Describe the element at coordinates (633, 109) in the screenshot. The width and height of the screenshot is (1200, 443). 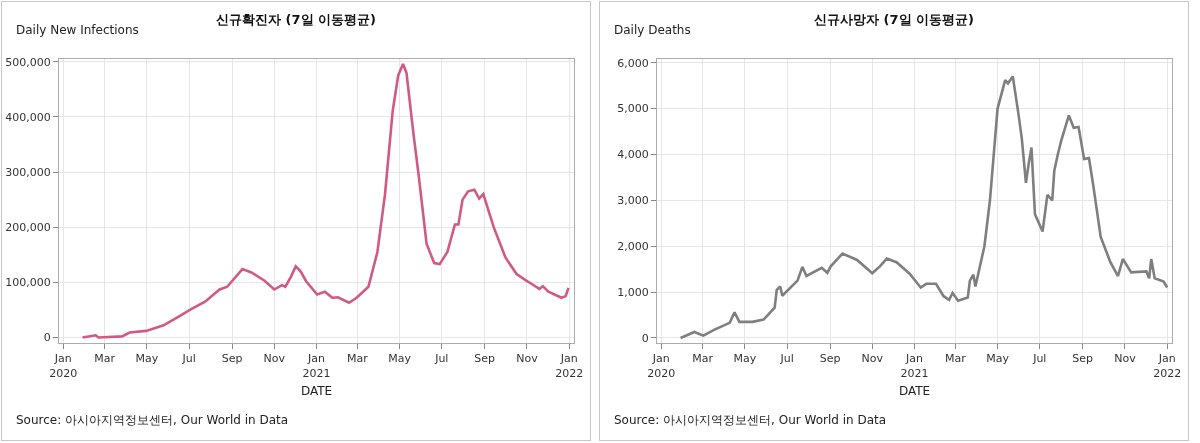
I see `y-tick-label: 5,000` at that location.